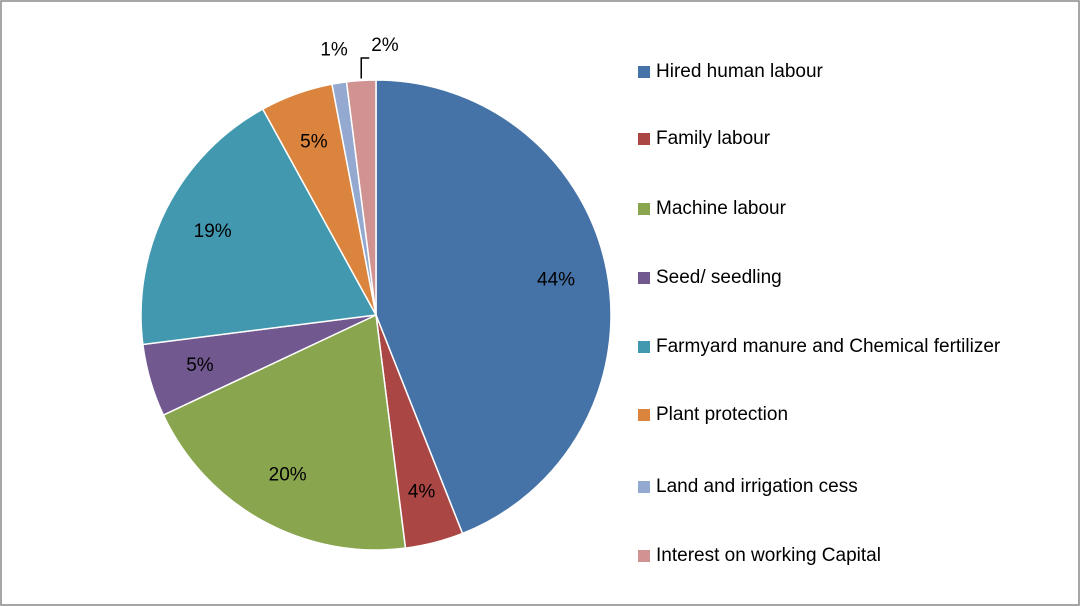 This screenshot has height=607, width=1081. Describe the element at coordinates (838, 72) in the screenshot. I see `legend-entry: Hired human labour` at that location.